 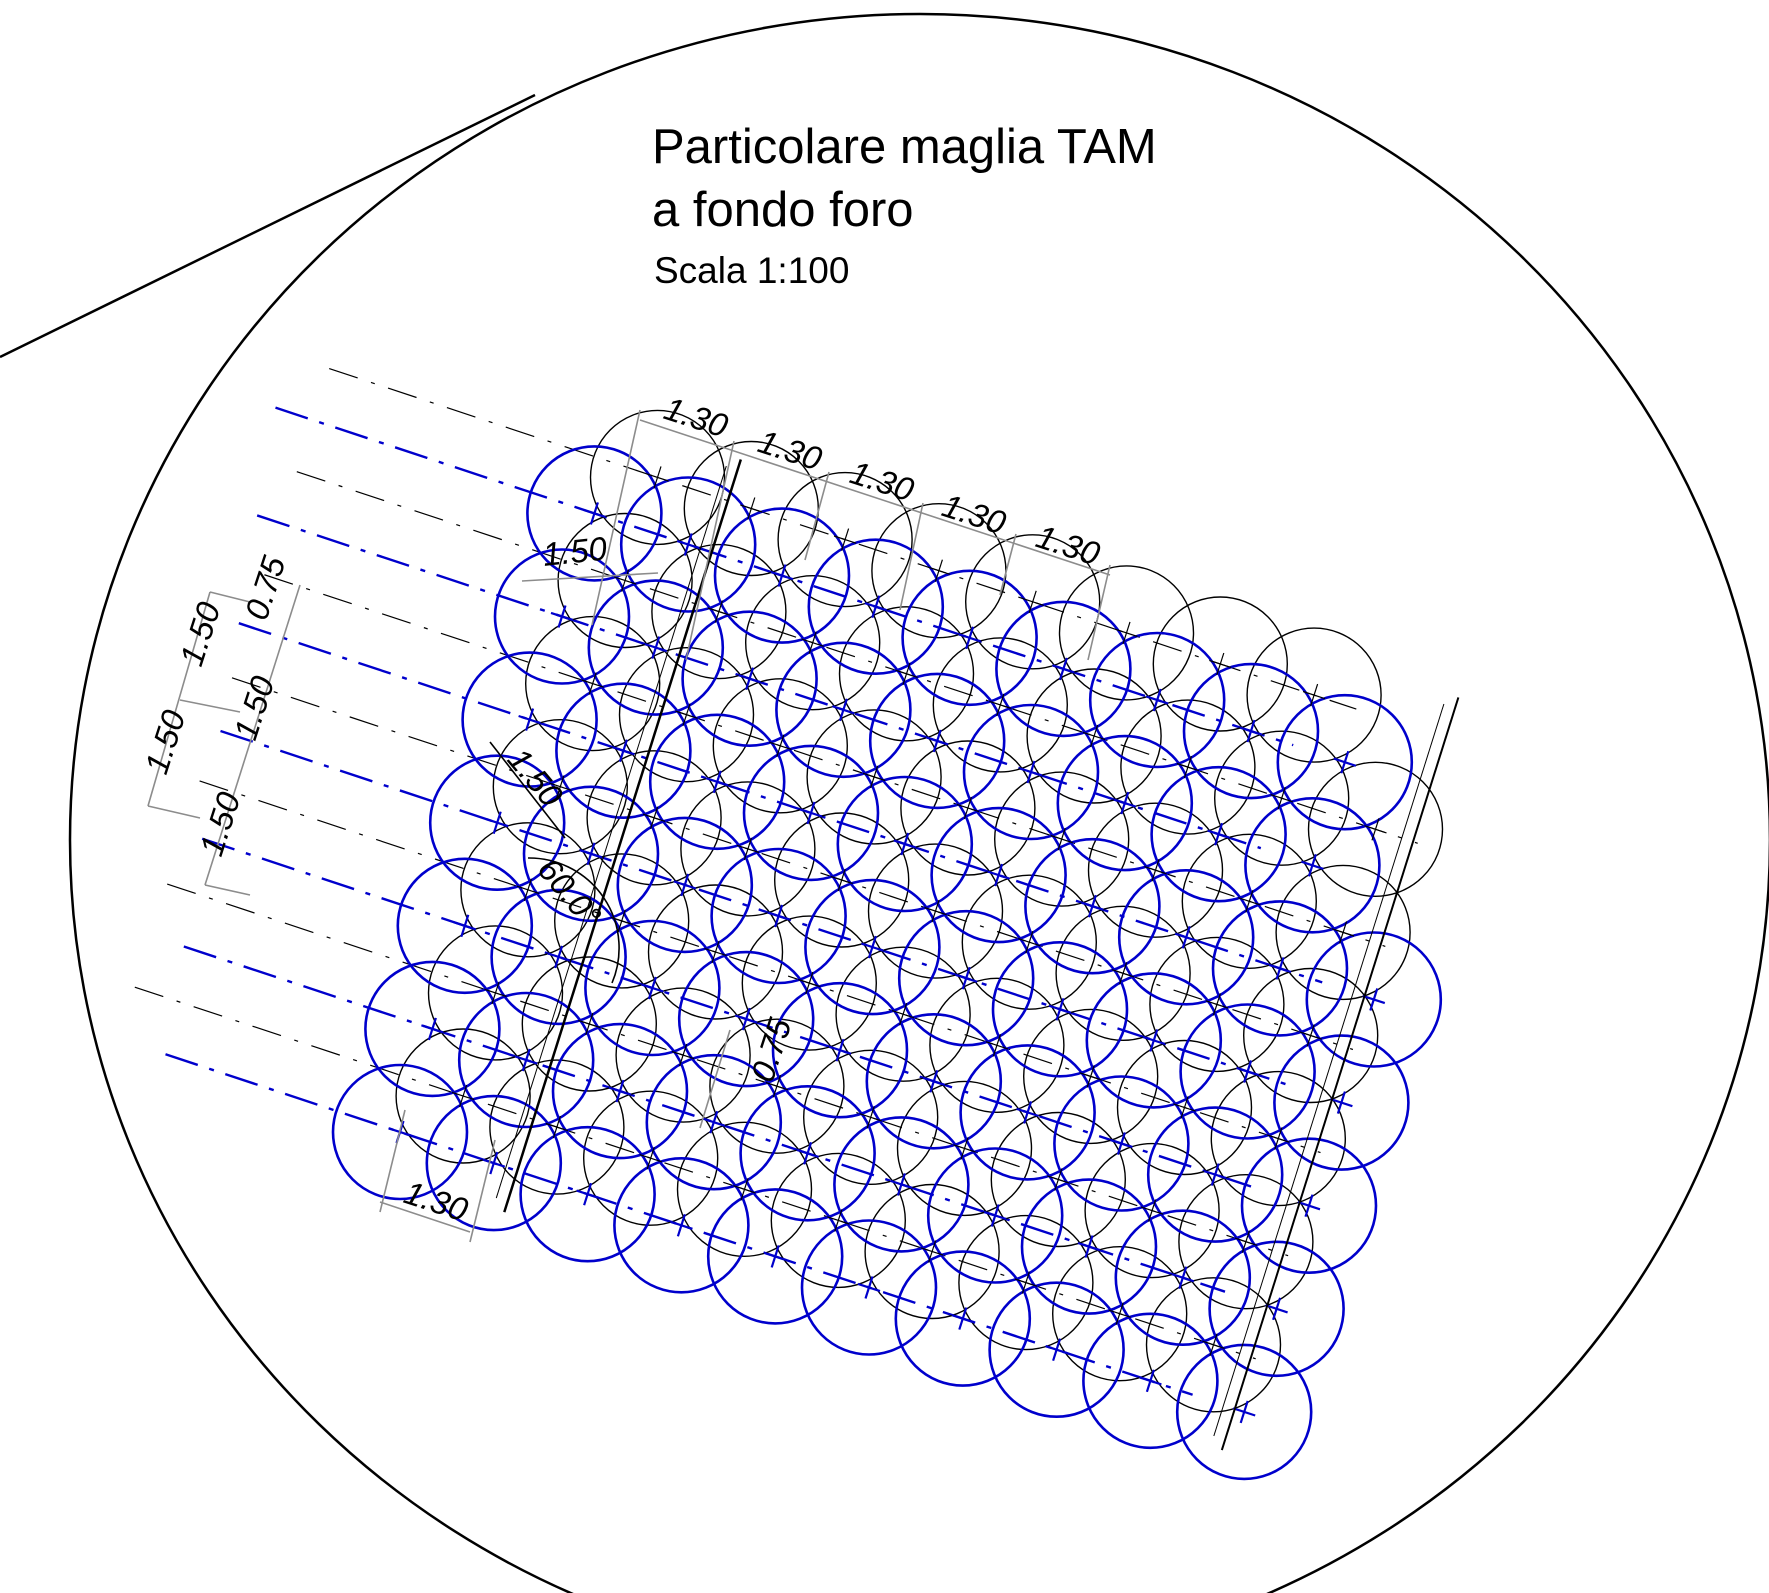 What do you see at coordinates (882, 480) in the screenshot?
I see `dim-top-label-3: 1.30` at bounding box center [882, 480].